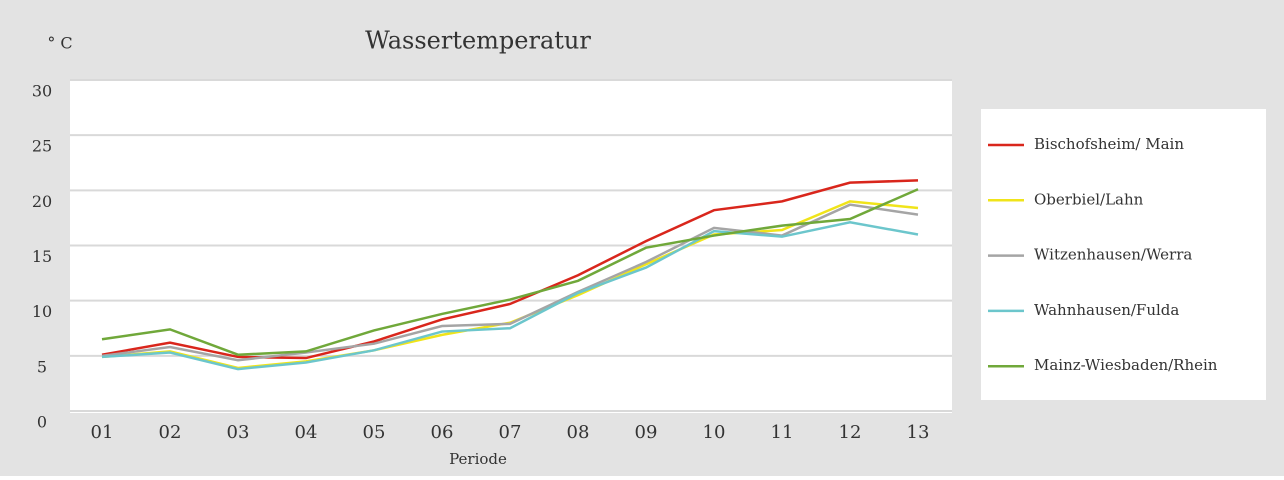 This screenshot has height=480, width=1284. What do you see at coordinates (442, 432) in the screenshot?
I see `x-tick-label: 06` at bounding box center [442, 432].